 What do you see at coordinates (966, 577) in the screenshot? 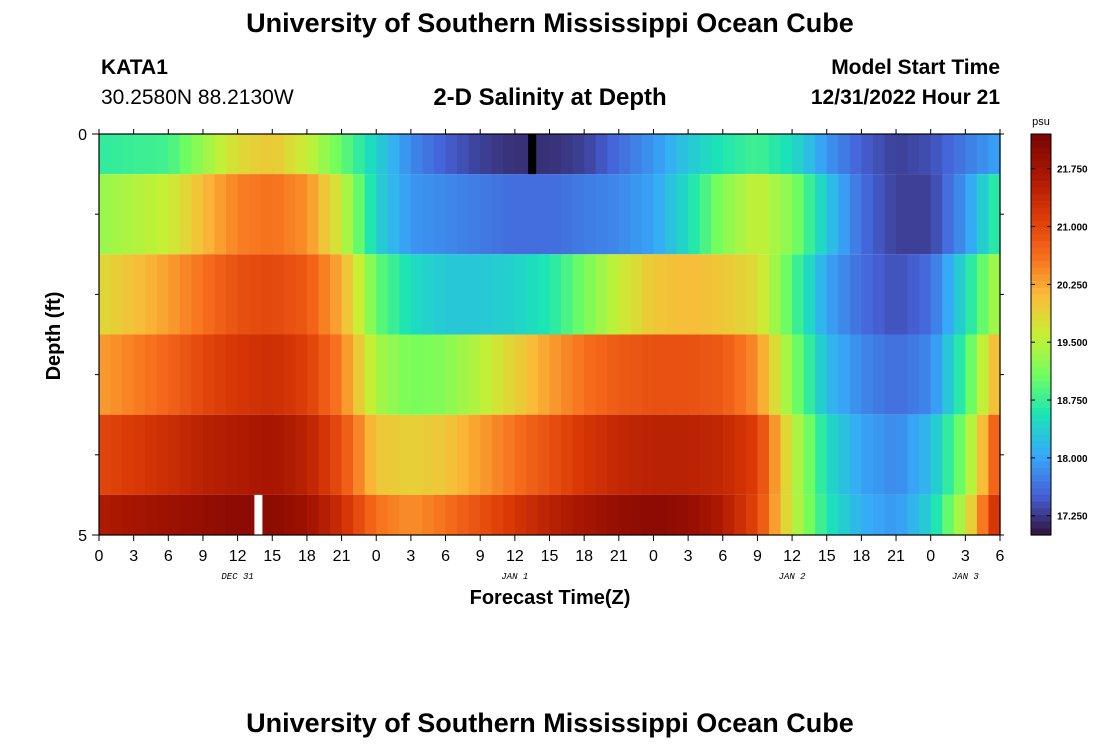
I see `date-label: JAN 3` at bounding box center [966, 577].